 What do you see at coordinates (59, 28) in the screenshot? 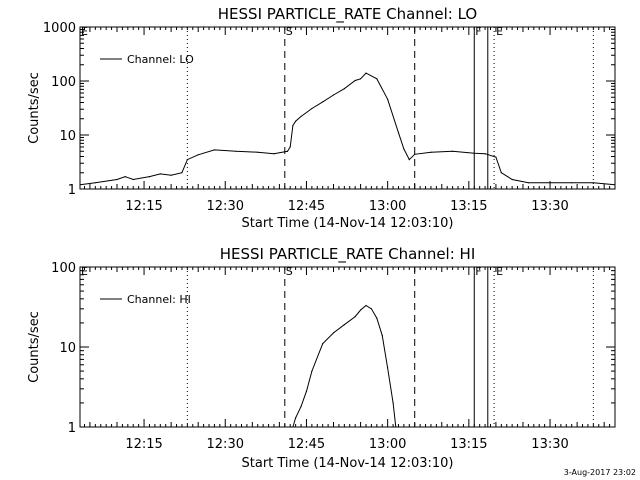
I see `y-tick-label: 1000` at bounding box center [59, 28].